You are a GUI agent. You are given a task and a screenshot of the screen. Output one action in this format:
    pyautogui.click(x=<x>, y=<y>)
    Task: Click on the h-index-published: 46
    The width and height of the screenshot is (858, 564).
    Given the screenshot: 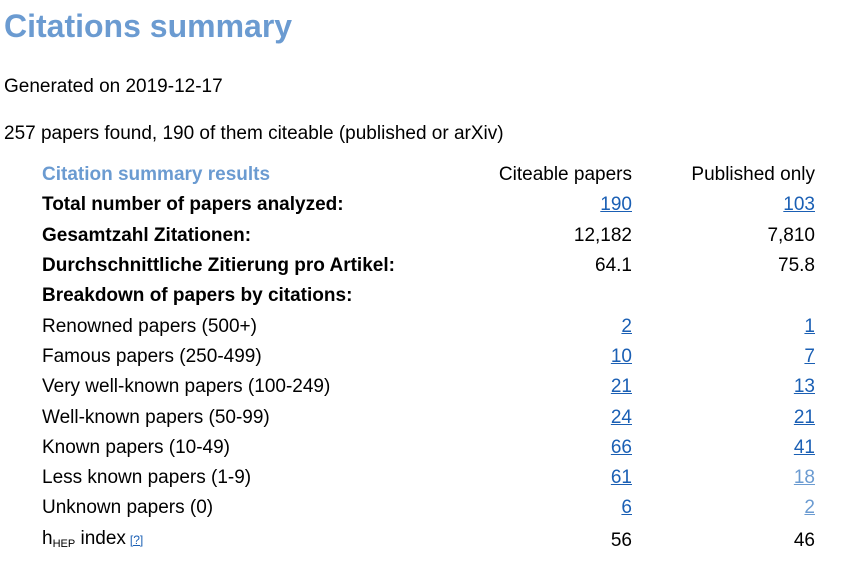 What is the action you would take?
    pyautogui.click(x=804, y=541)
    